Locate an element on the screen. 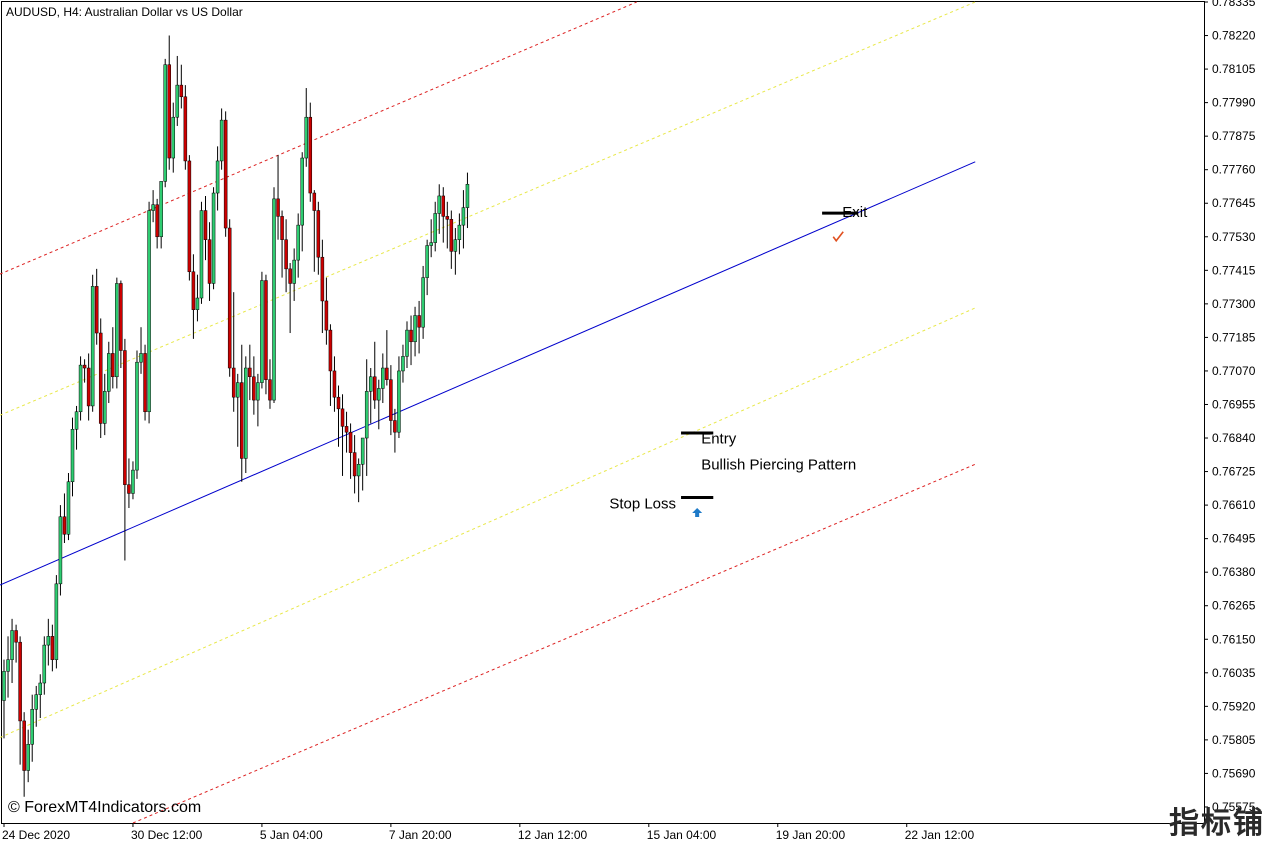 The height and width of the screenshot is (848, 1275). time-tick-label: 30 Dec 12:00 is located at coordinates (167, 835).